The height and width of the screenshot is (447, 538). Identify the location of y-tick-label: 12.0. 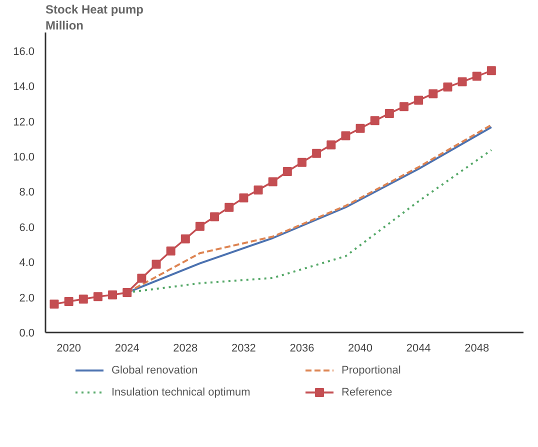
(24, 122).